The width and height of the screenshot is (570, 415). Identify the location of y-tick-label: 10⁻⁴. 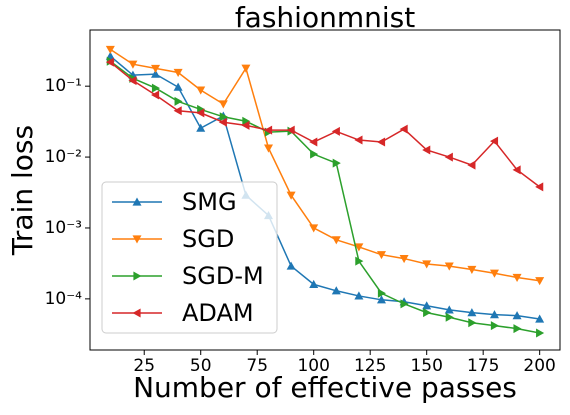
(64, 299).